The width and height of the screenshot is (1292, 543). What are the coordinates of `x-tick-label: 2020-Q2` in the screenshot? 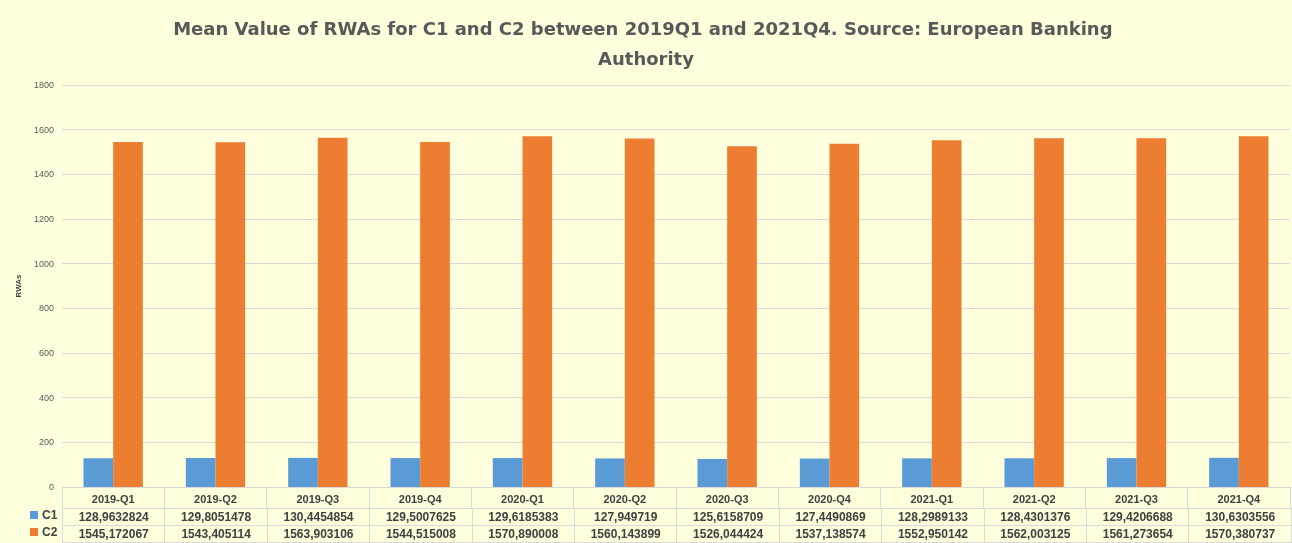 It's located at (625, 498).